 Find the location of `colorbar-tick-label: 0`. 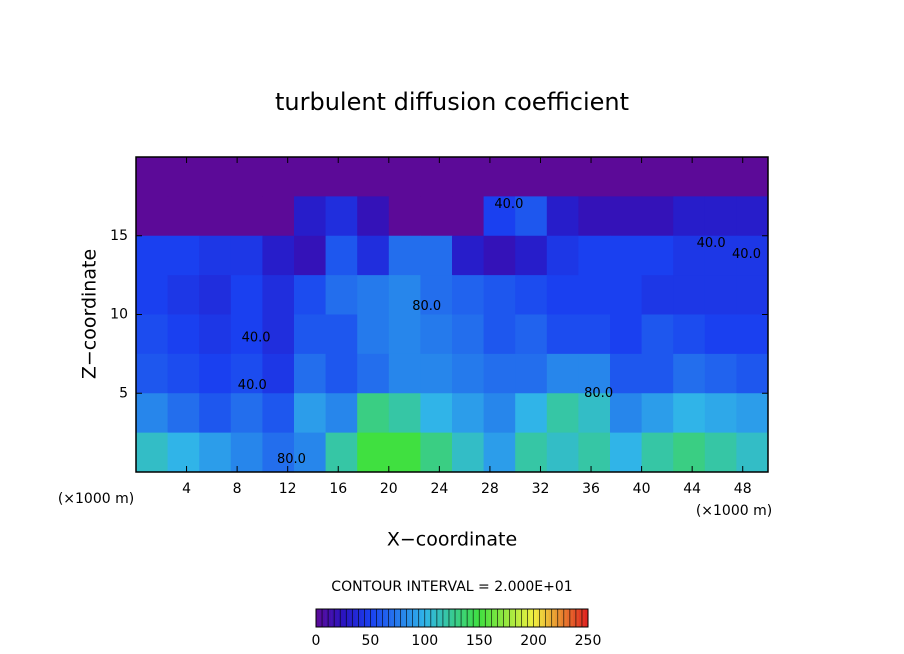

colorbar-tick-label: 0 is located at coordinates (316, 641).